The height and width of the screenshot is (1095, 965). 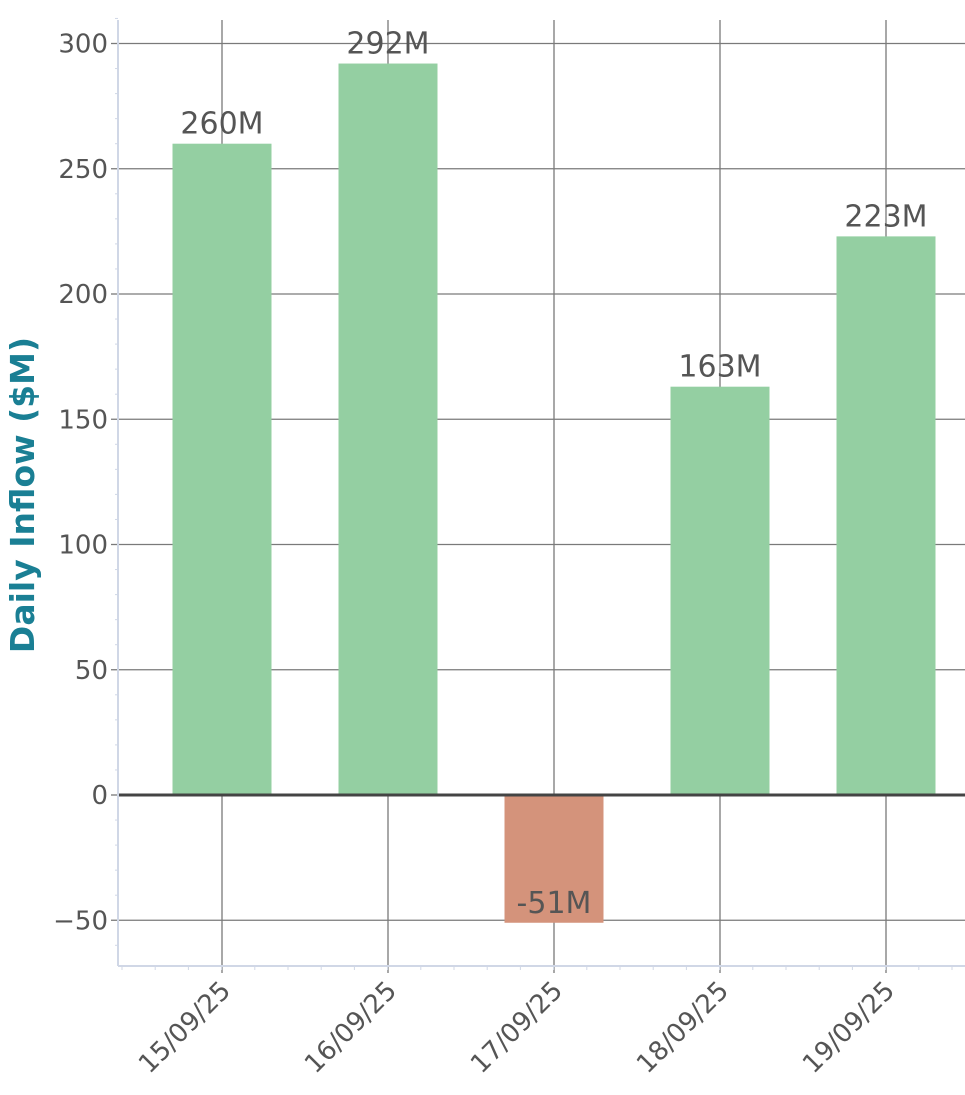 What do you see at coordinates (83, 45) in the screenshot?
I see `y-tick-label-300: 300` at bounding box center [83, 45].